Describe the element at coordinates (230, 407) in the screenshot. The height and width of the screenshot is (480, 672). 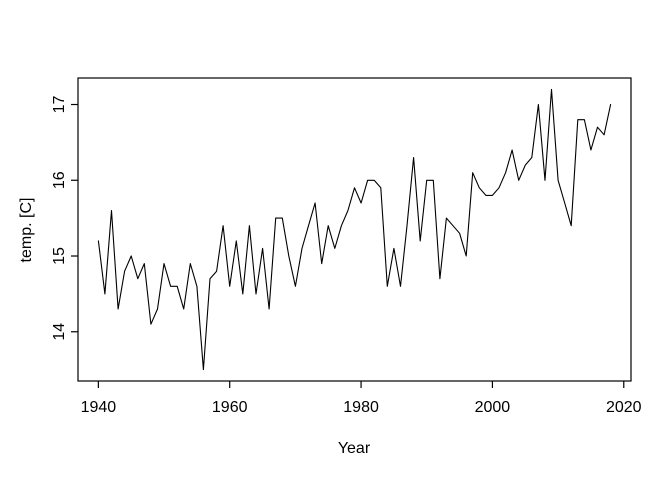
I see `x-axis-tick-label: 1960` at that location.